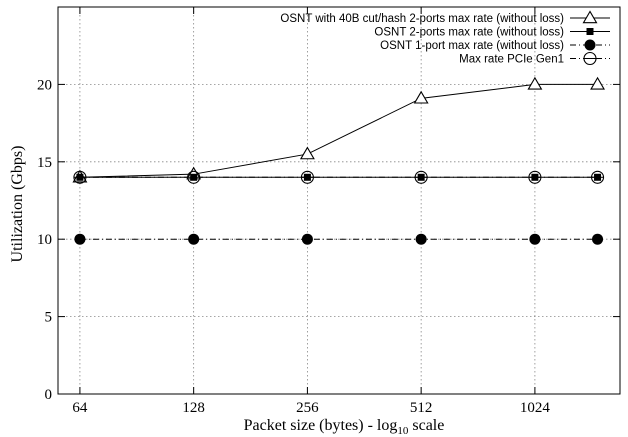  Describe the element at coordinates (535, 408) in the screenshot. I see `x-tick-label: 1024` at that location.